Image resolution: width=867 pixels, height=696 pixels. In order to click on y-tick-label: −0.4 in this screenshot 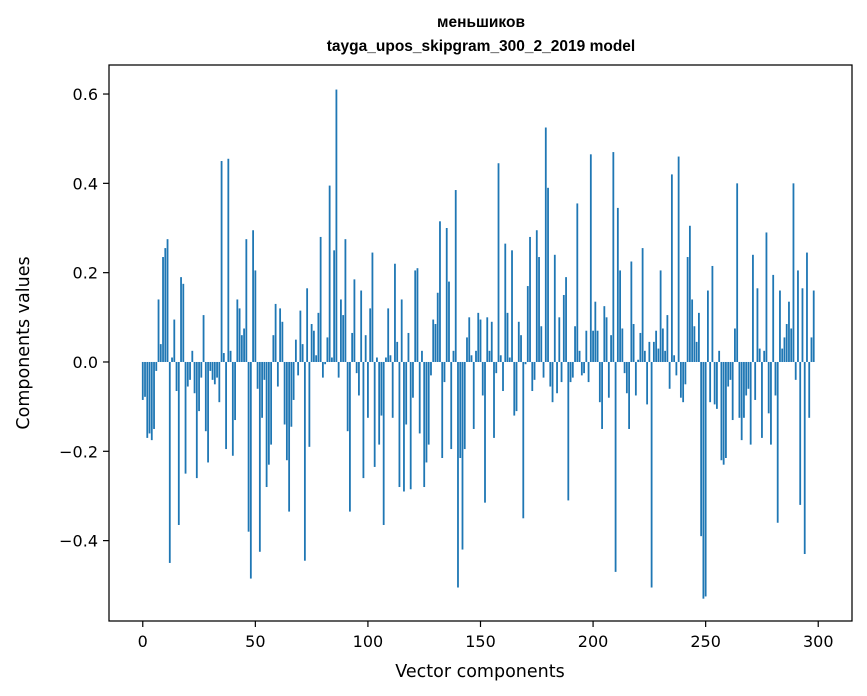, I will do `click(78, 541)`.